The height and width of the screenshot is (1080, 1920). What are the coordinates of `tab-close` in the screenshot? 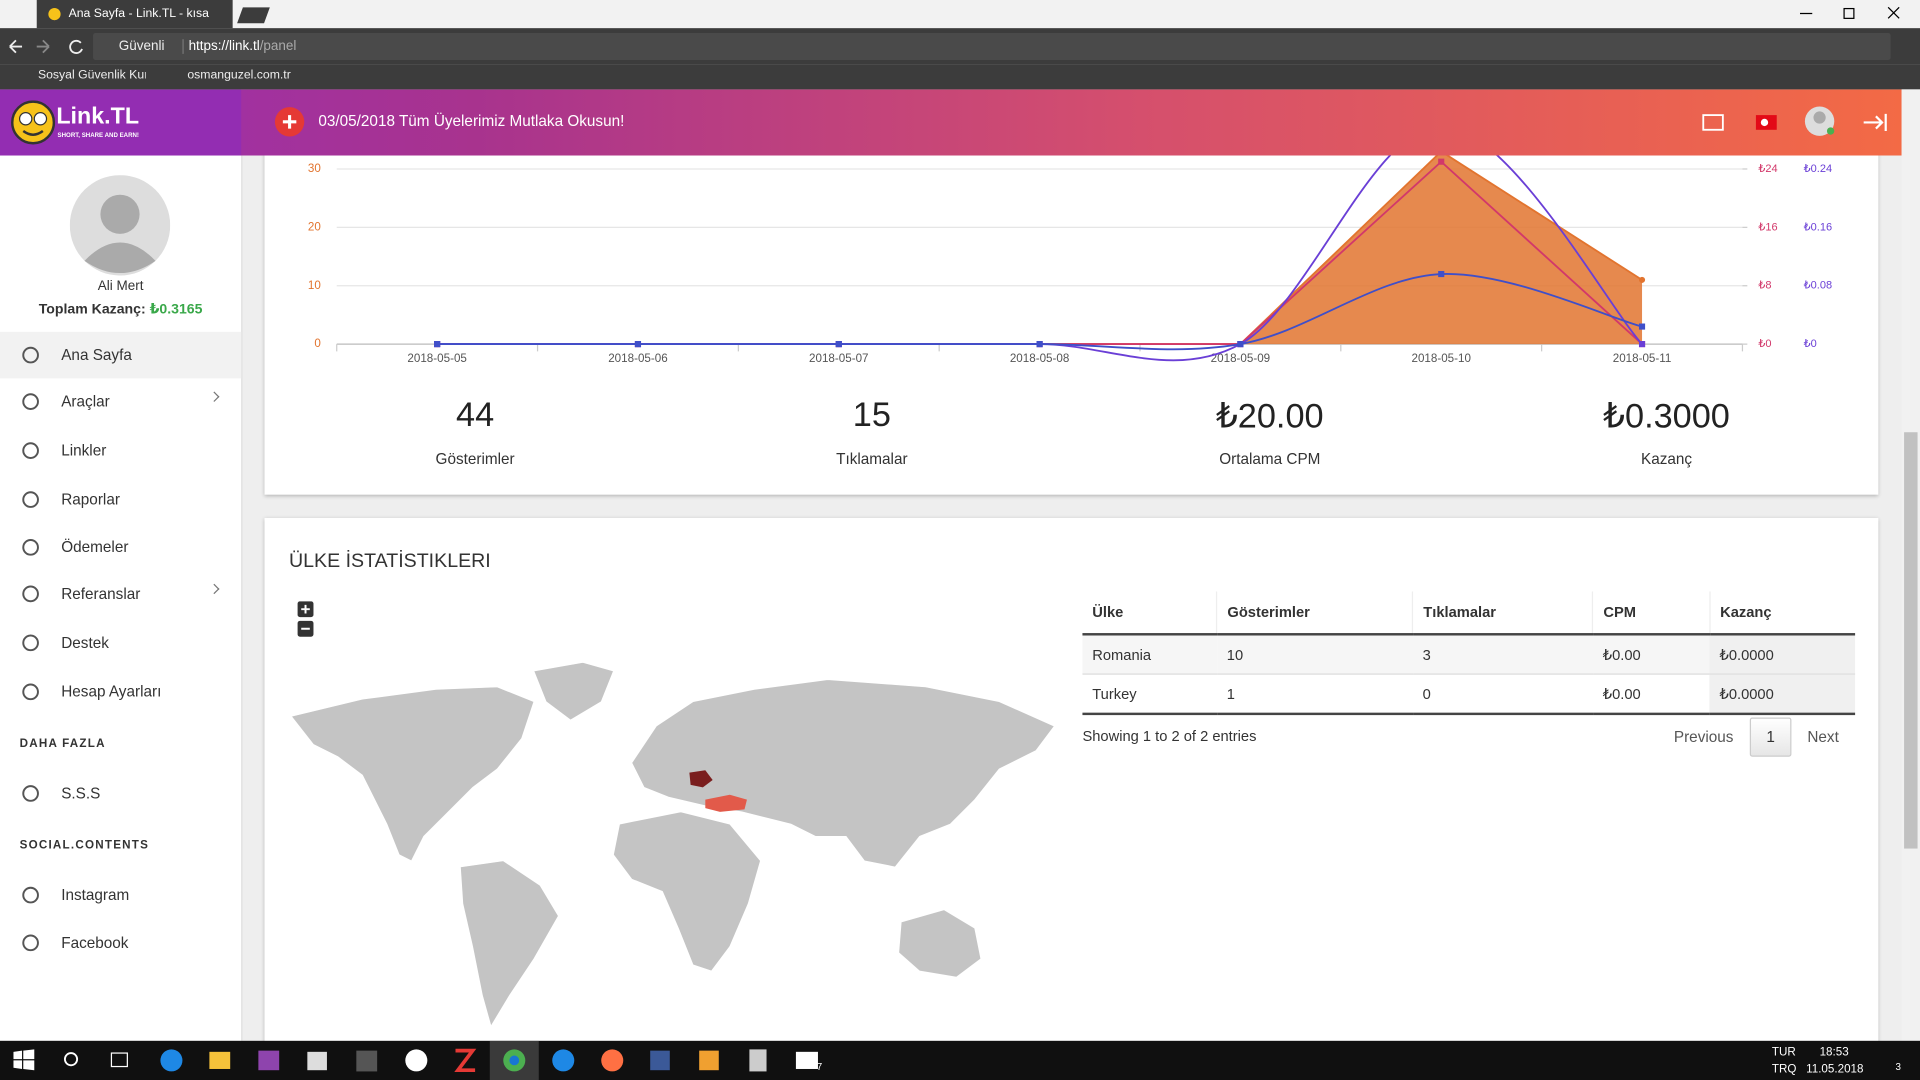 It's located at (221, 11).